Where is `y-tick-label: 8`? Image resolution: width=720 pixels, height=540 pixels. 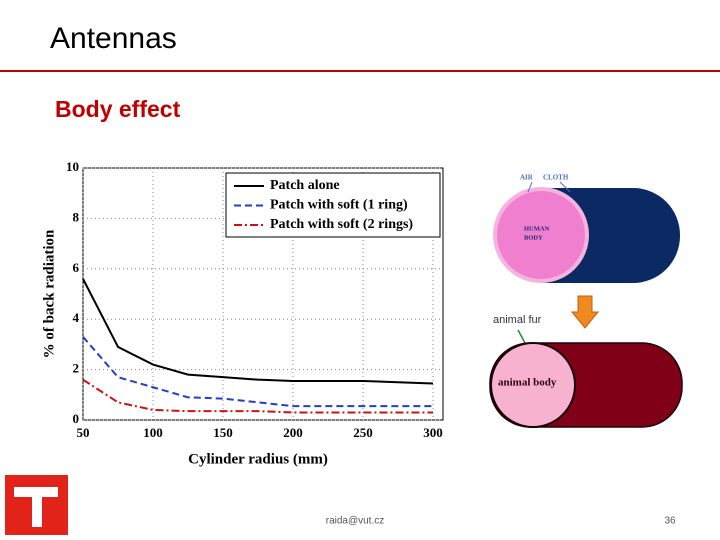
y-tick-label: 8 is located at coordinates (76, 216).